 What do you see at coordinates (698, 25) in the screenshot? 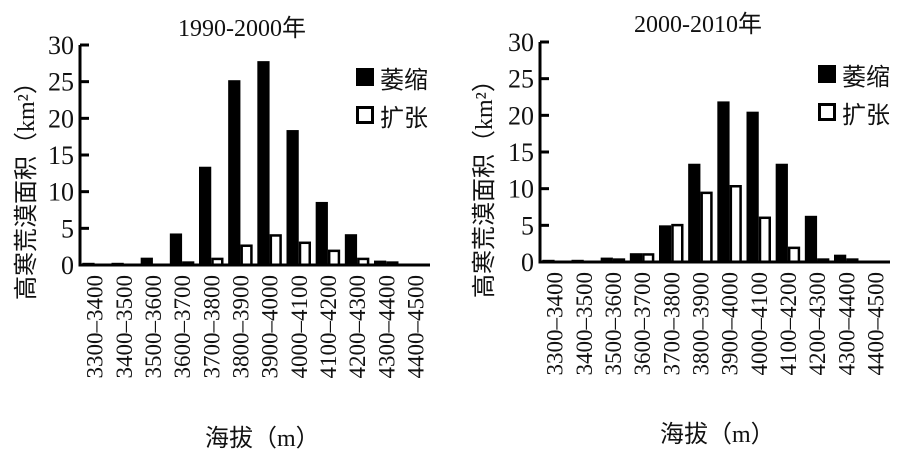
I see `chart-title: 2000-2010年` at bounding box center [698, 25].